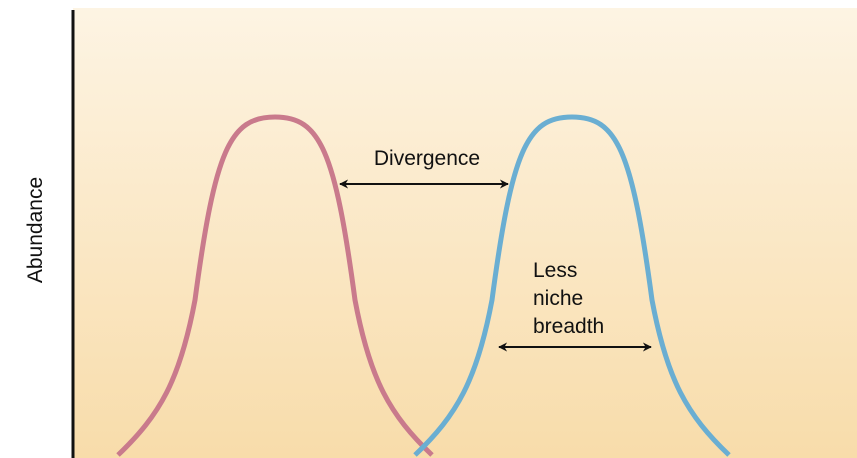 The image size is (857, 458). Describe the element at coordinates (555, 270) in the screenshot. I see `breadth-label: Less` at that location.